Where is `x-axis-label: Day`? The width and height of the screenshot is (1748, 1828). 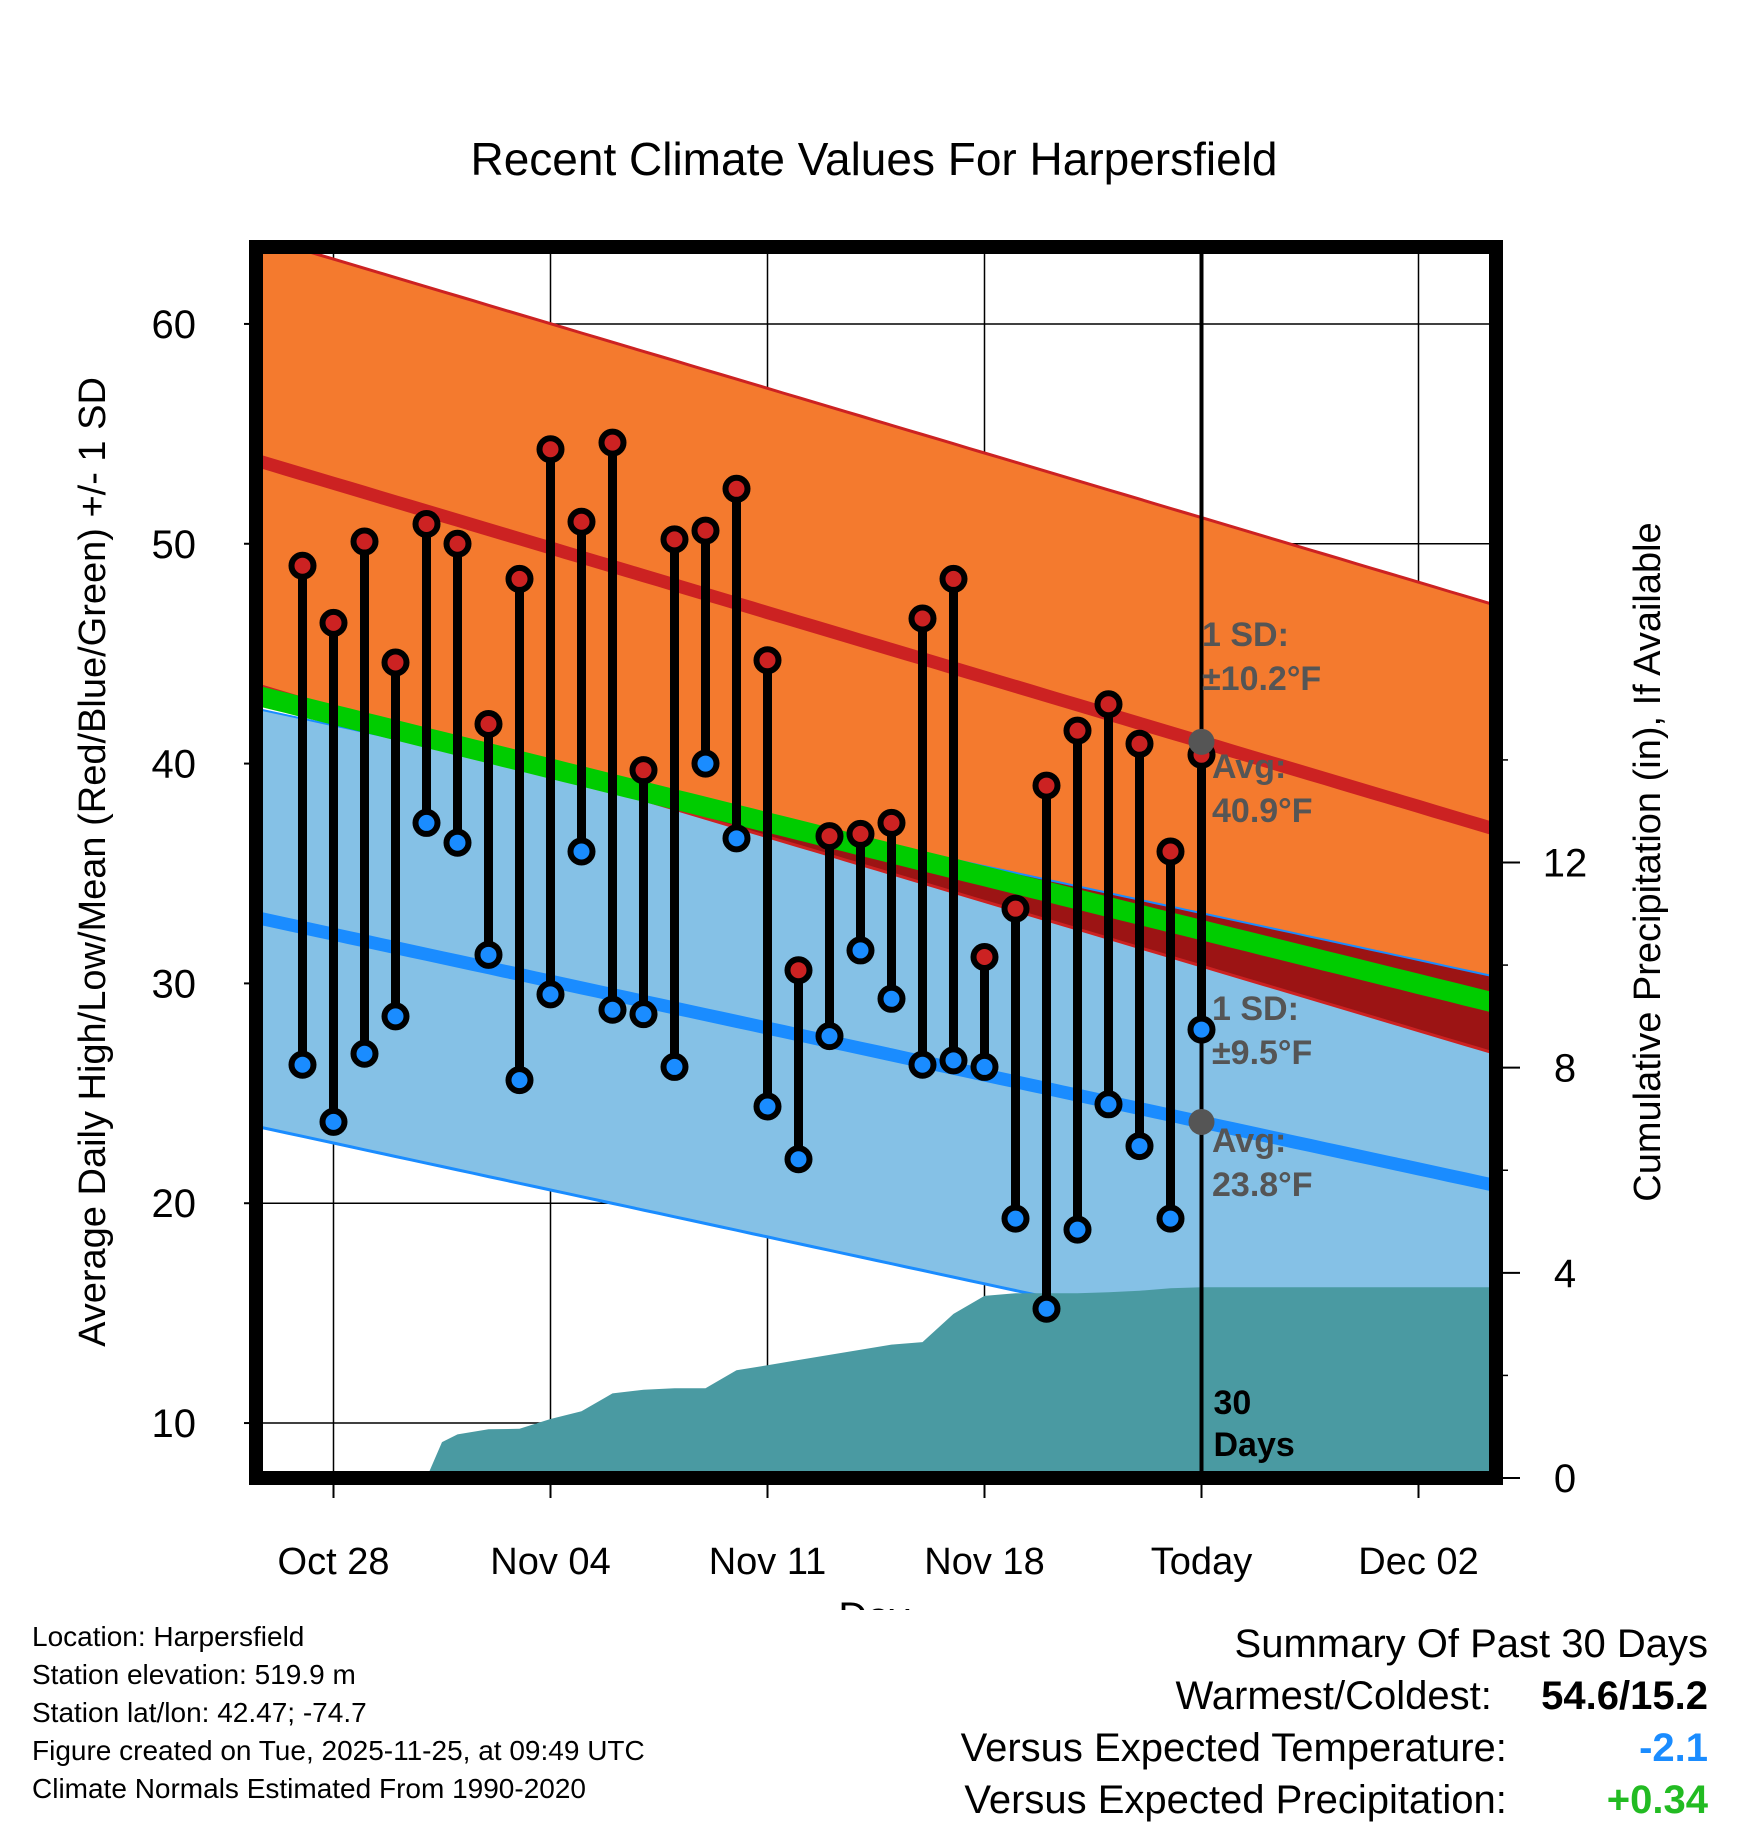 x-axis-label: Day is located at coordinates (873, 1602).